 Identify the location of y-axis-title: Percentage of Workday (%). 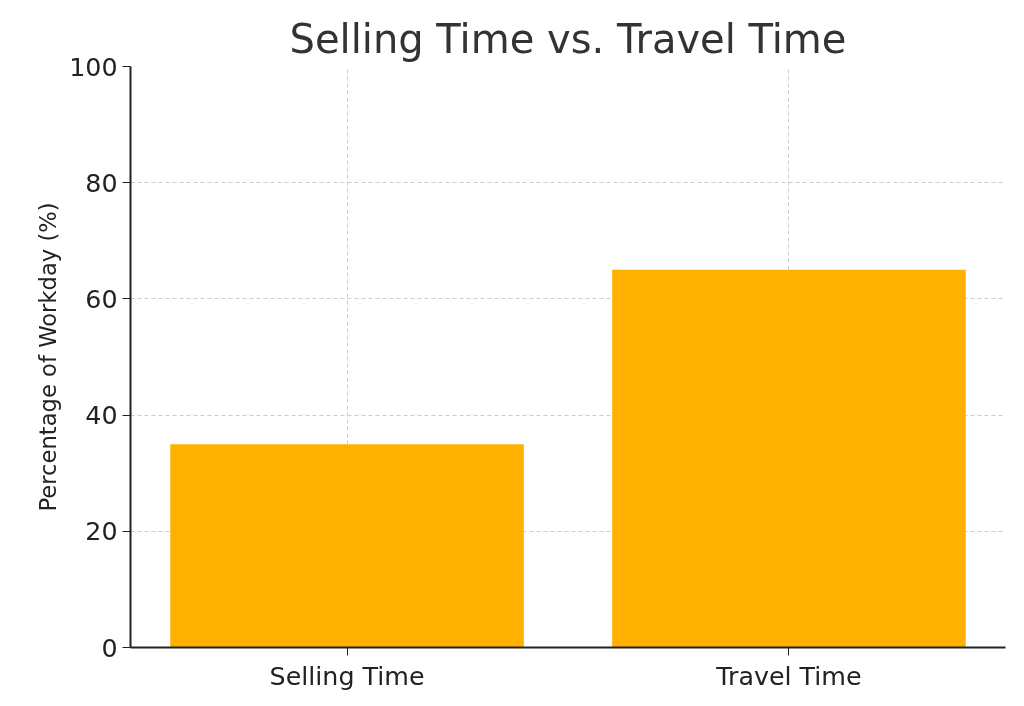
(48, 357).